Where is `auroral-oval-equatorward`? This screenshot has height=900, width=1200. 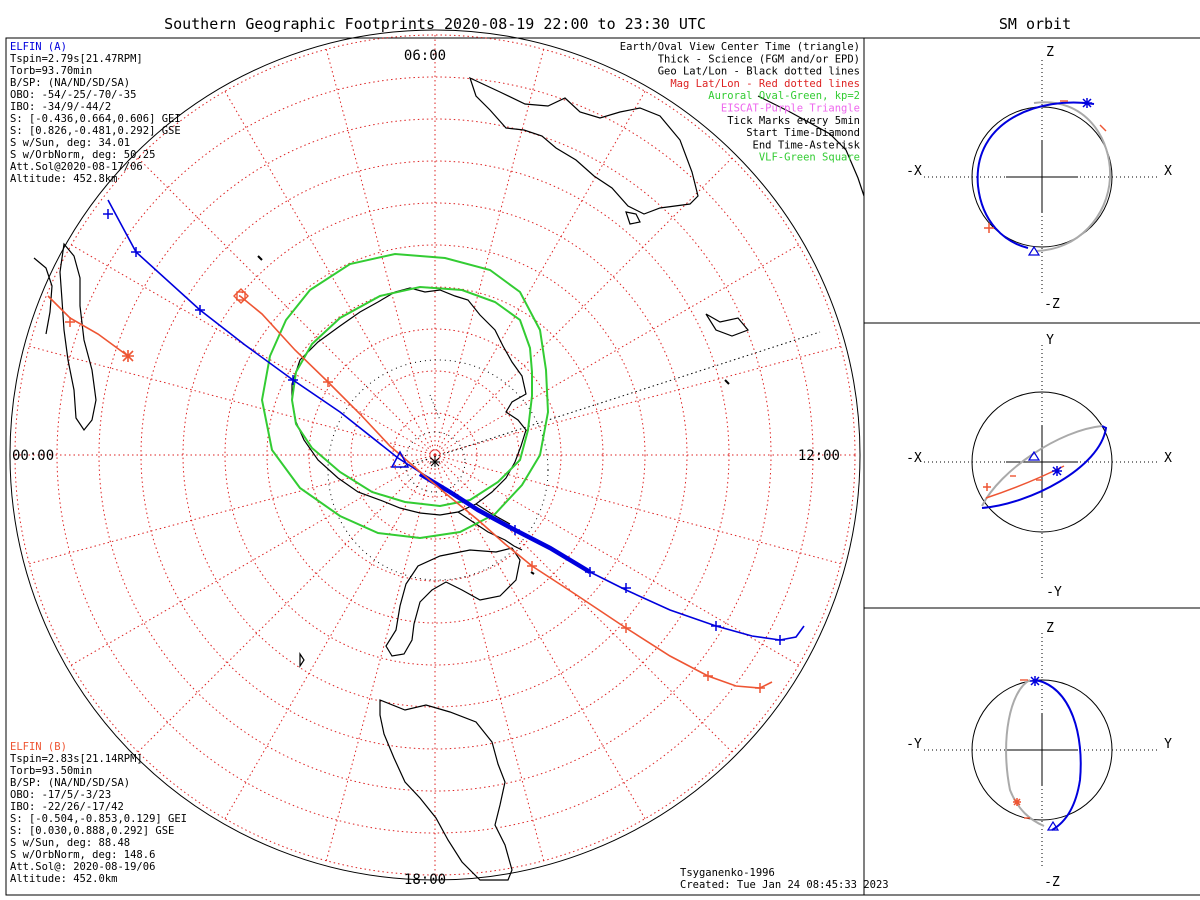
auroral-oval-equatorward is located at coordinates (411, 396).